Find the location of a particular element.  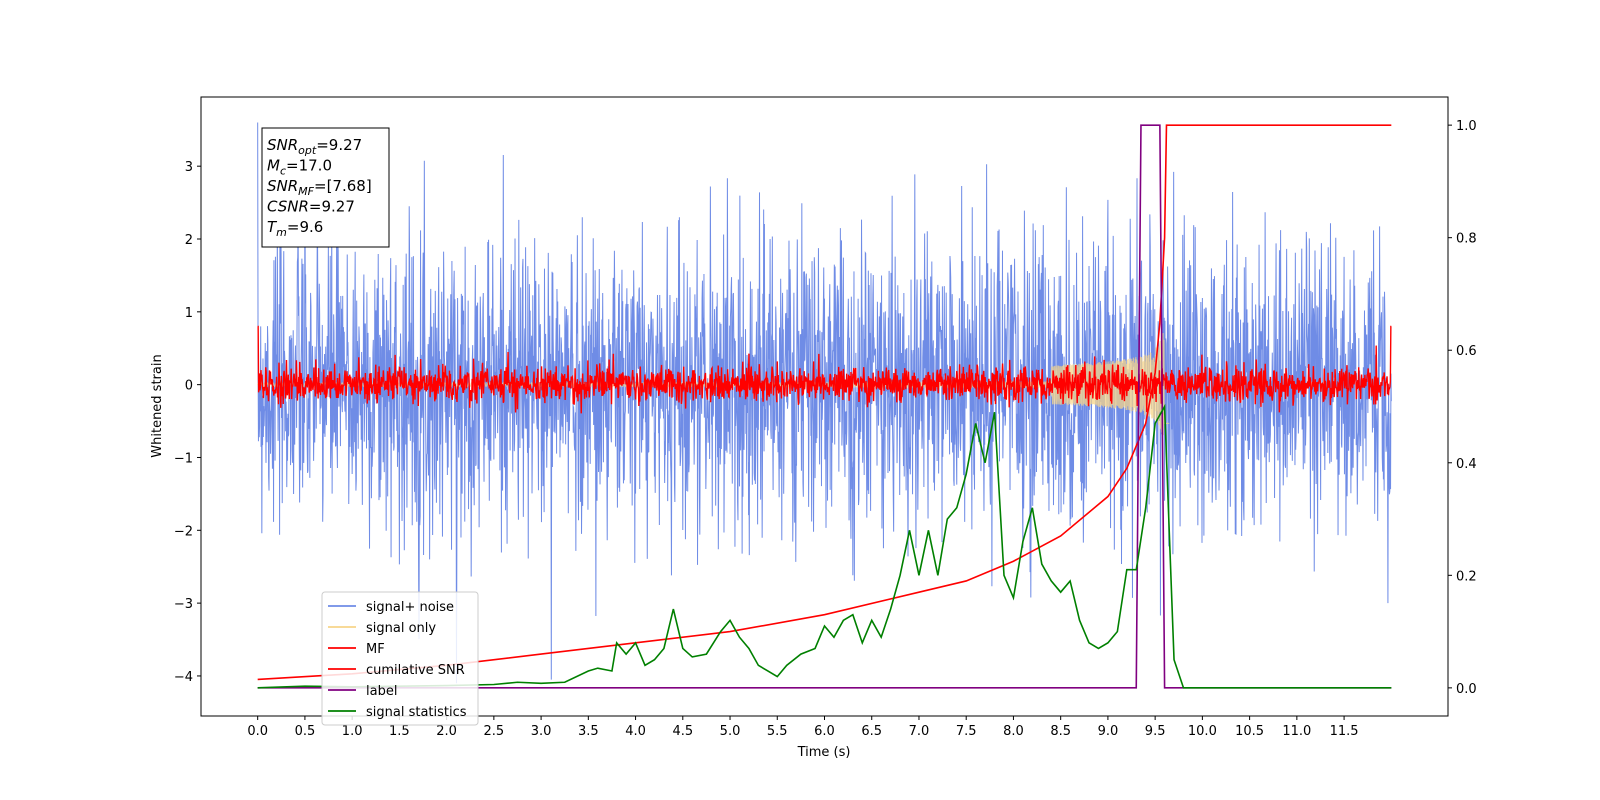

y2-tick-label: 0.4 is located at coordinates (1466, 464).